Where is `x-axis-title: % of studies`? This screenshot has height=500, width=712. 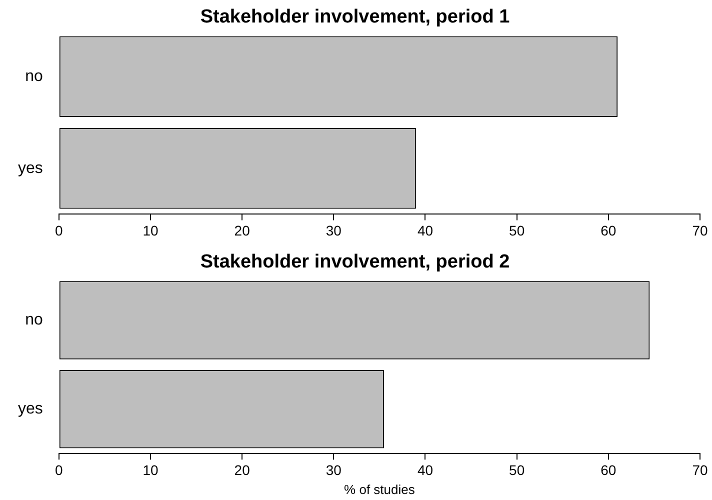
x-axis-title: % of studies is located at coordinates (380, 489).